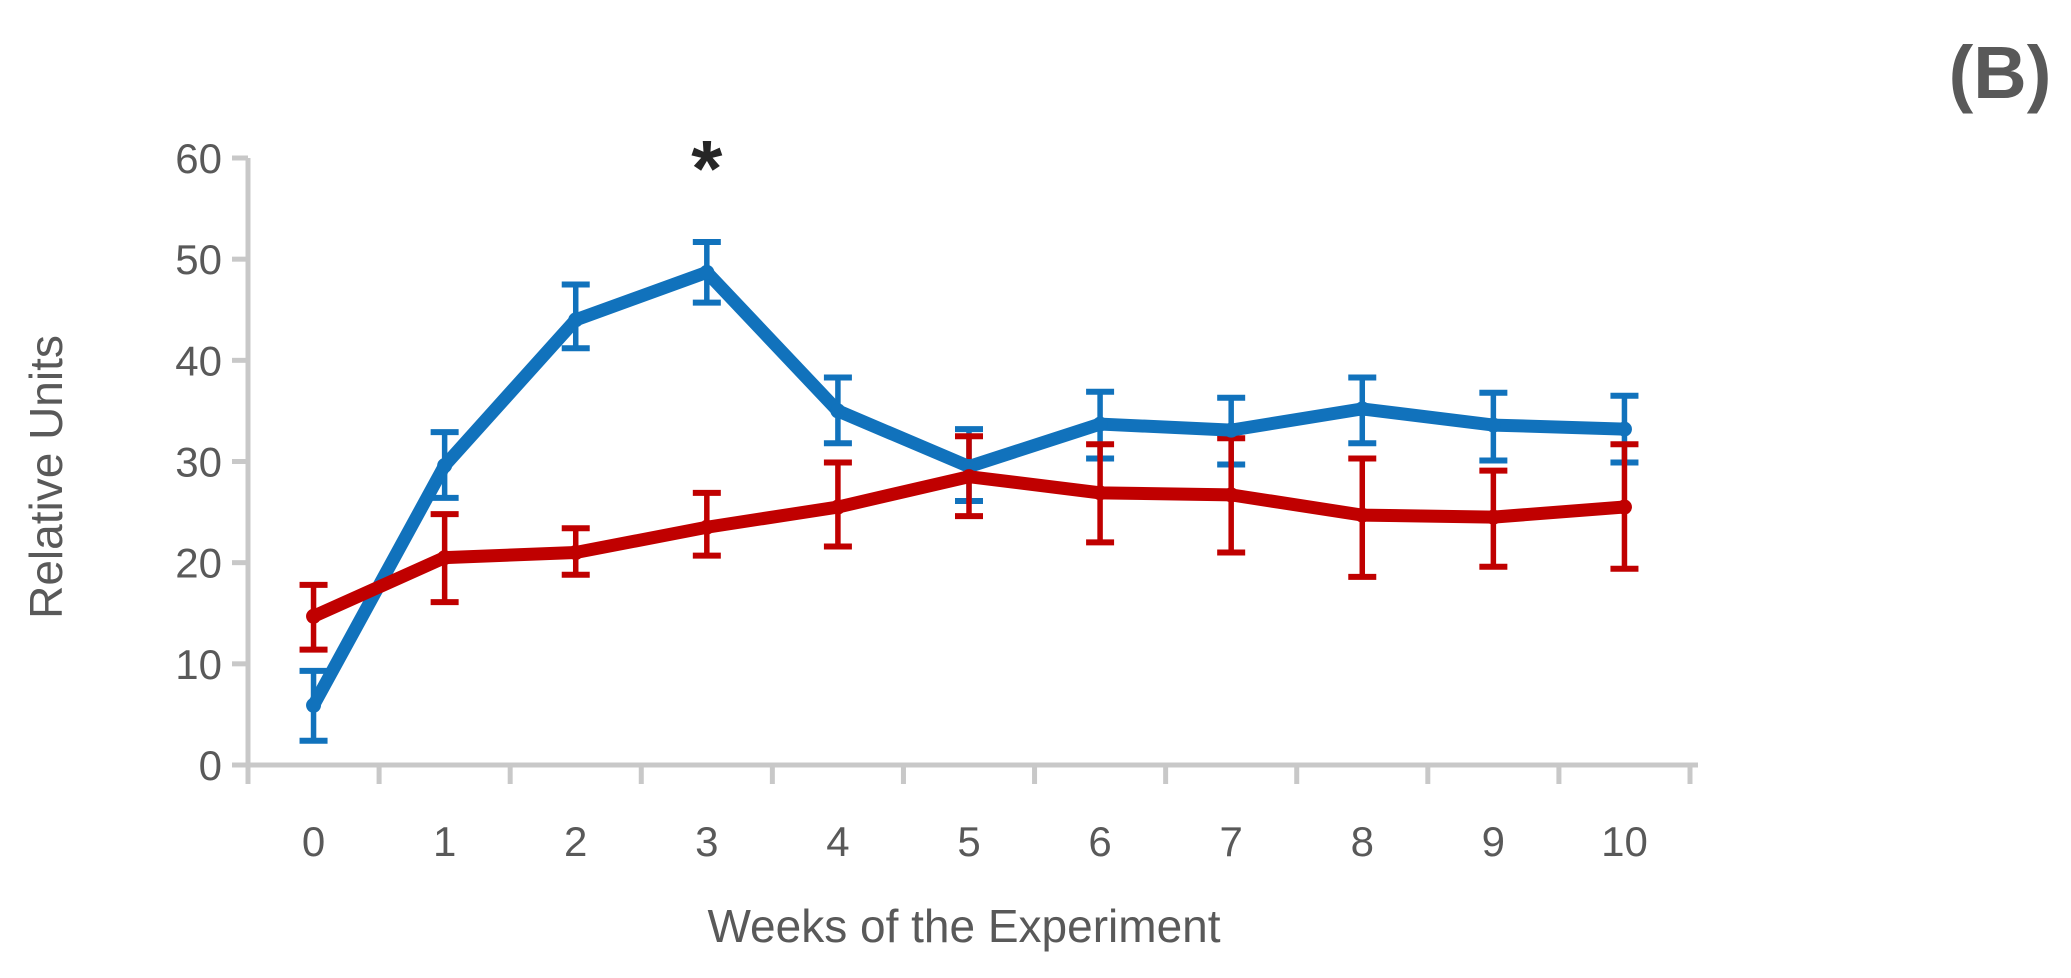  What do you see at coordinates (1099, 841) in the screenshot?
I see `x-tick-label: 6` at bounding box center [1099, 841].